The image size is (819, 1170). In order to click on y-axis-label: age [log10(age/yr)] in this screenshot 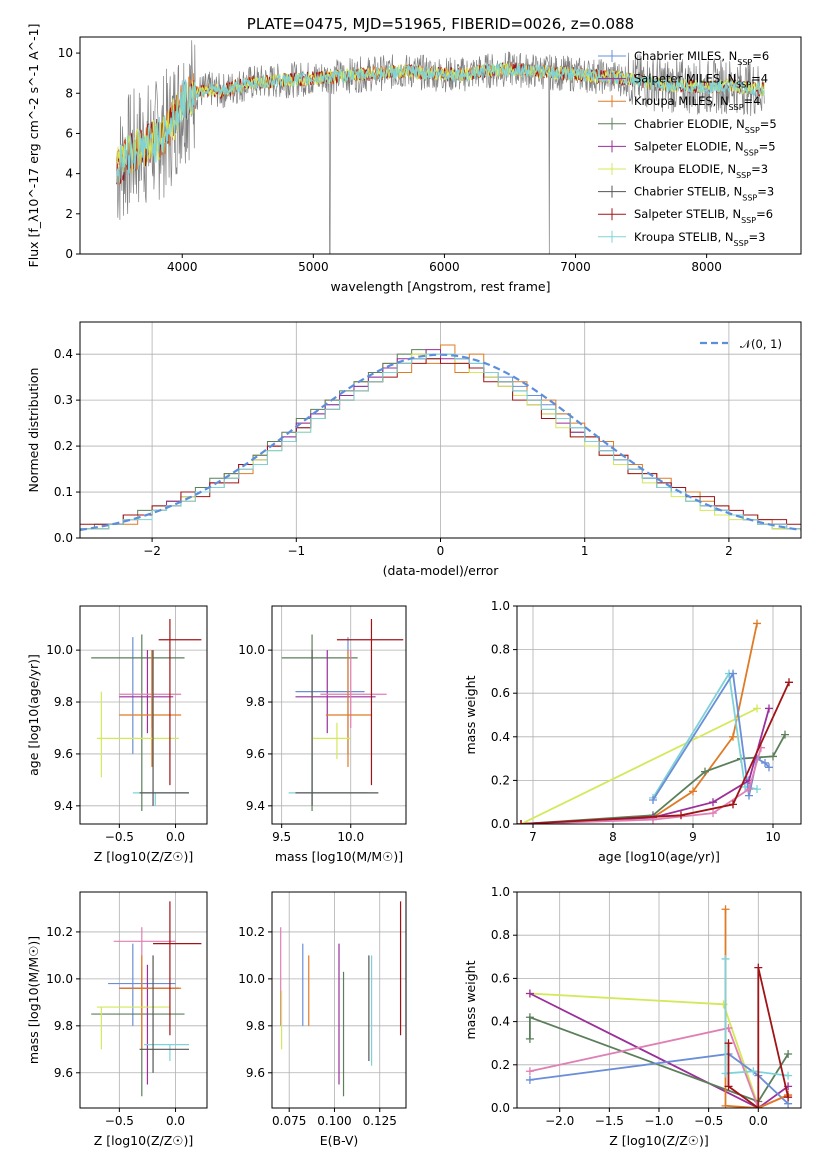, I will do `click(33, 715)`.